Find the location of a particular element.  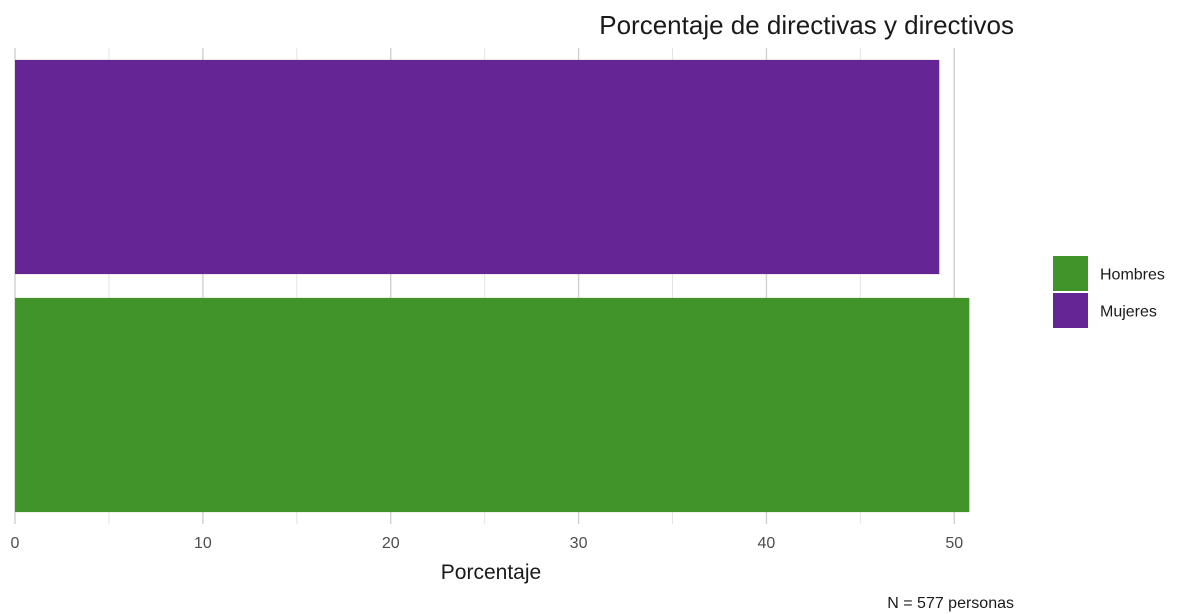

x-tick-label-10: 10 is located at coordinates (203, 543).